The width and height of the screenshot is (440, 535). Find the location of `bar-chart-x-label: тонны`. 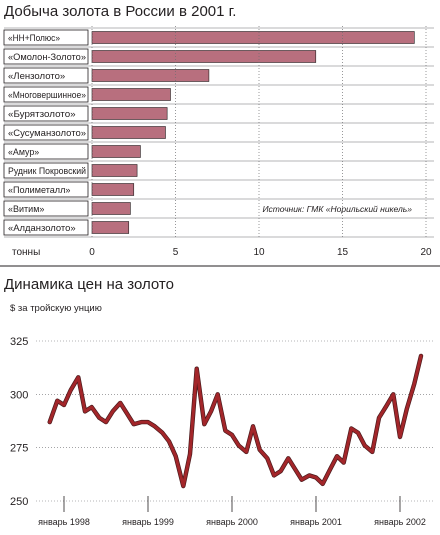

bar-chart-x-label: тонны is located at coordinates (26, 252).